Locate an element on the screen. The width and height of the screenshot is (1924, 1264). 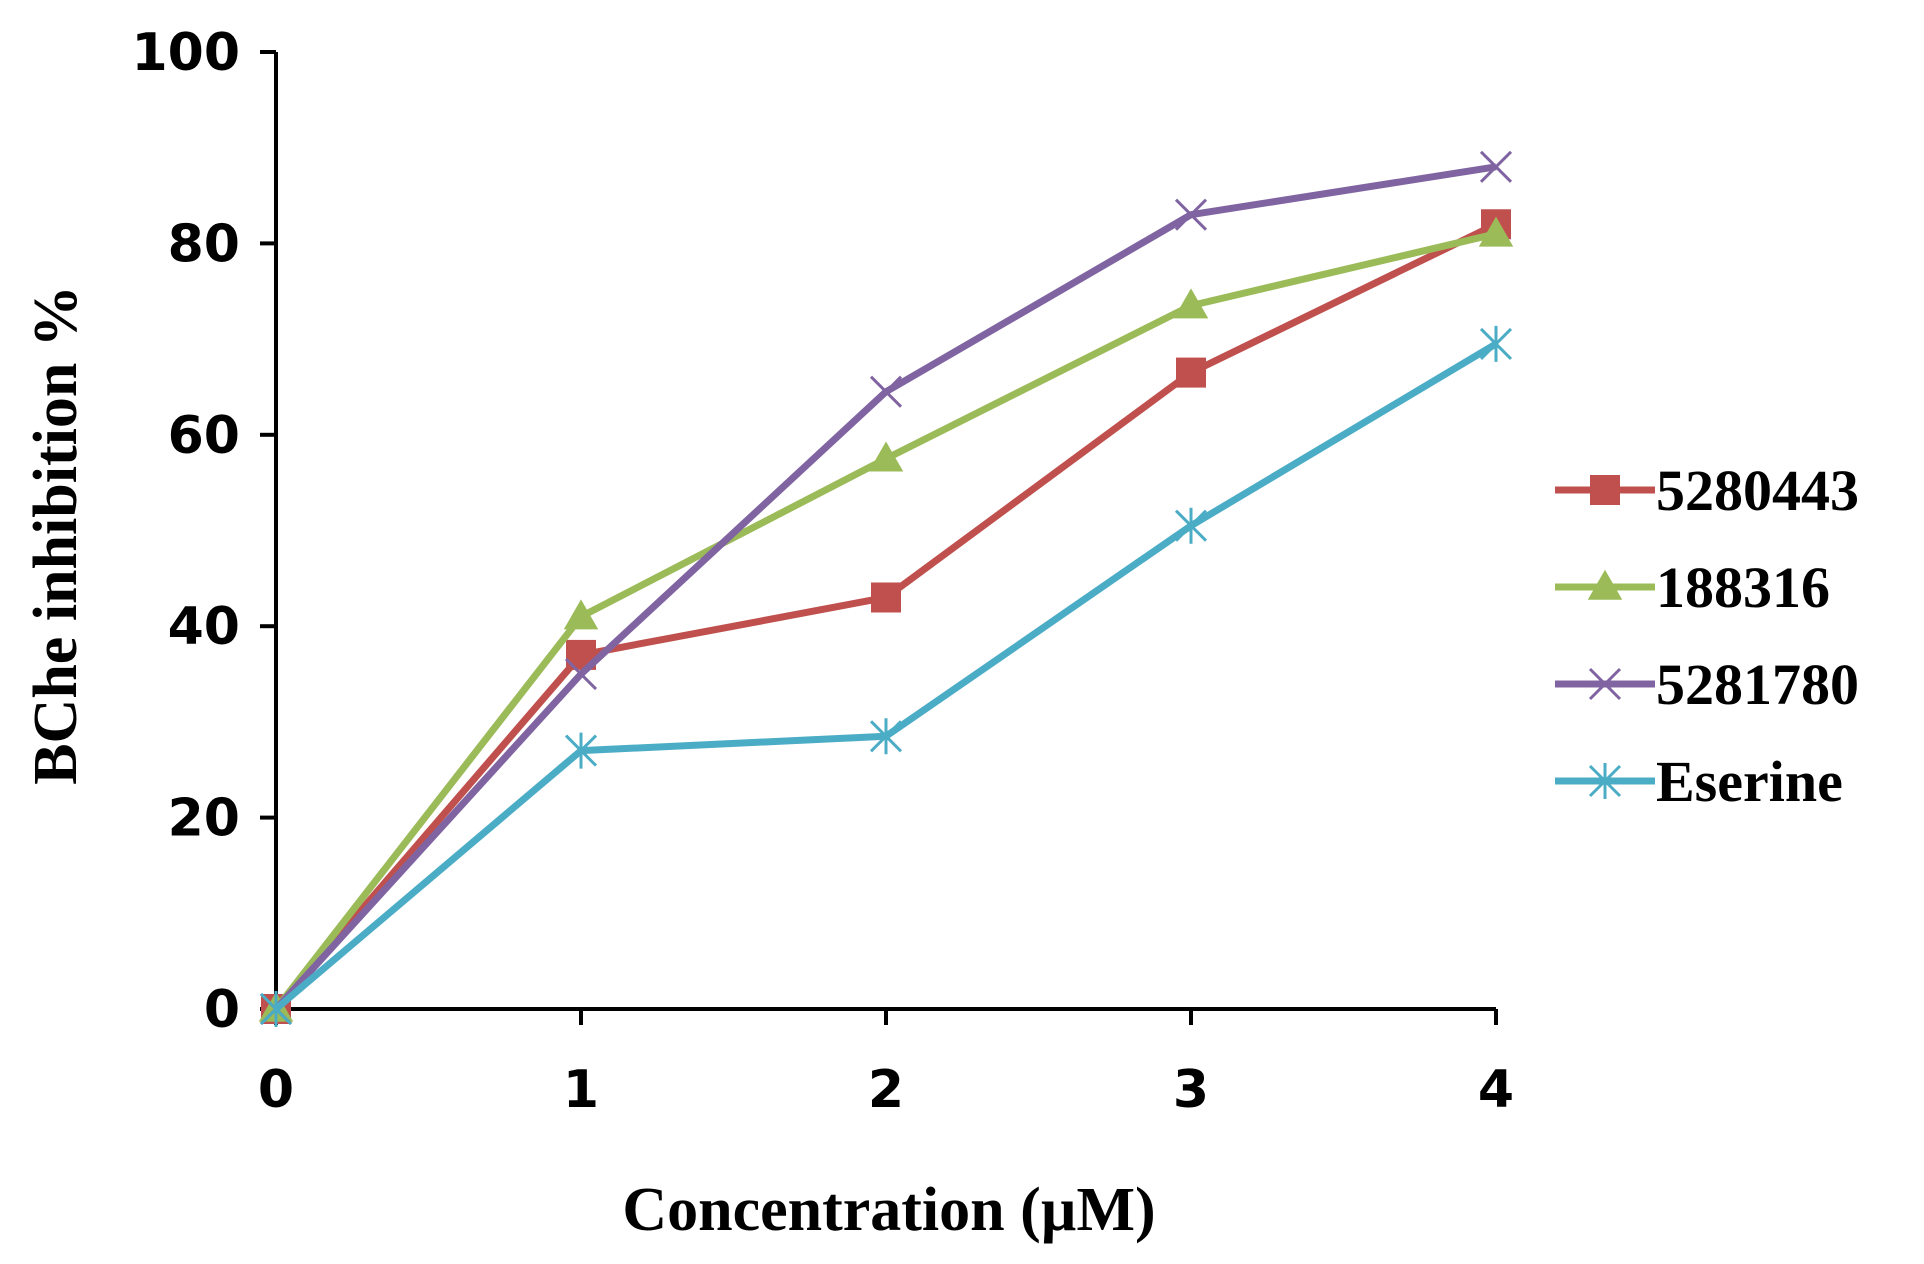
x-axis-title: Concentration (µM) is located at coordinates (888, 1210).